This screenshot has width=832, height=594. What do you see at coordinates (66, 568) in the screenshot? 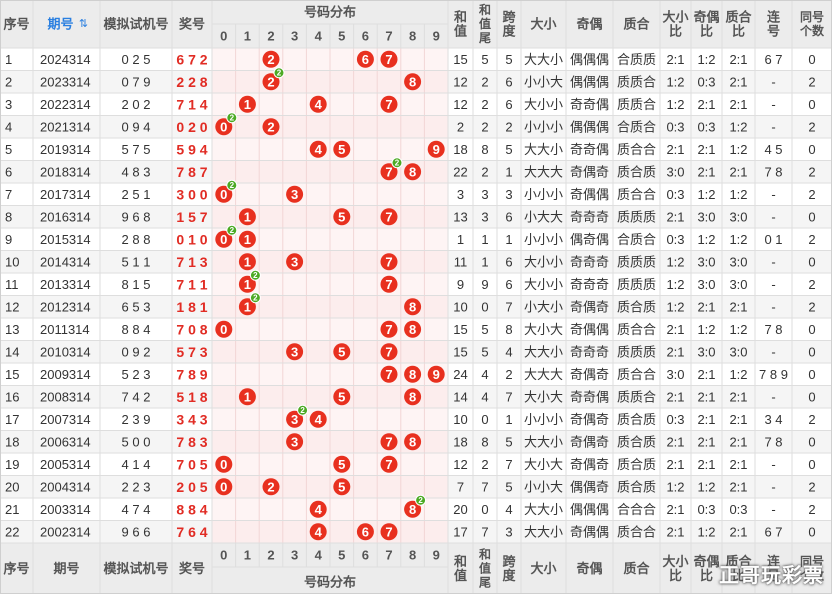
I see `header-period: 期号` at bounding box center [66, 568].